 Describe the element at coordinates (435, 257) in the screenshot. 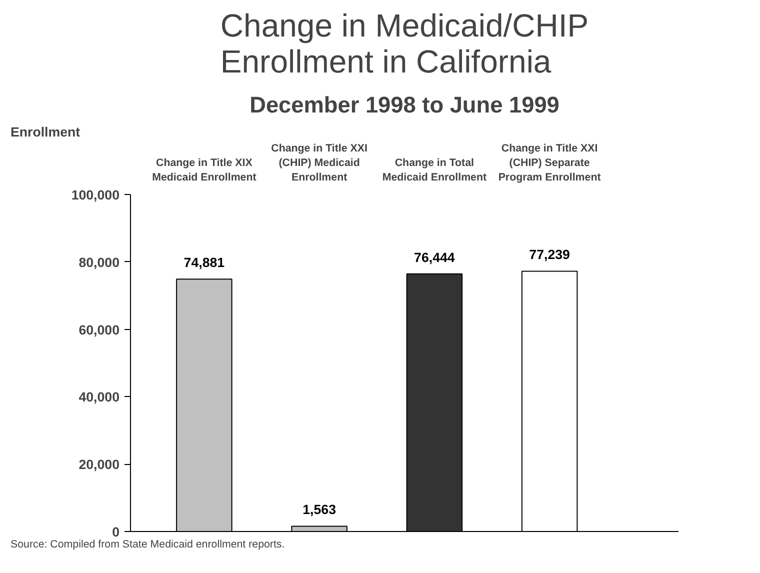

I see `data-label: 76,444` at that location.